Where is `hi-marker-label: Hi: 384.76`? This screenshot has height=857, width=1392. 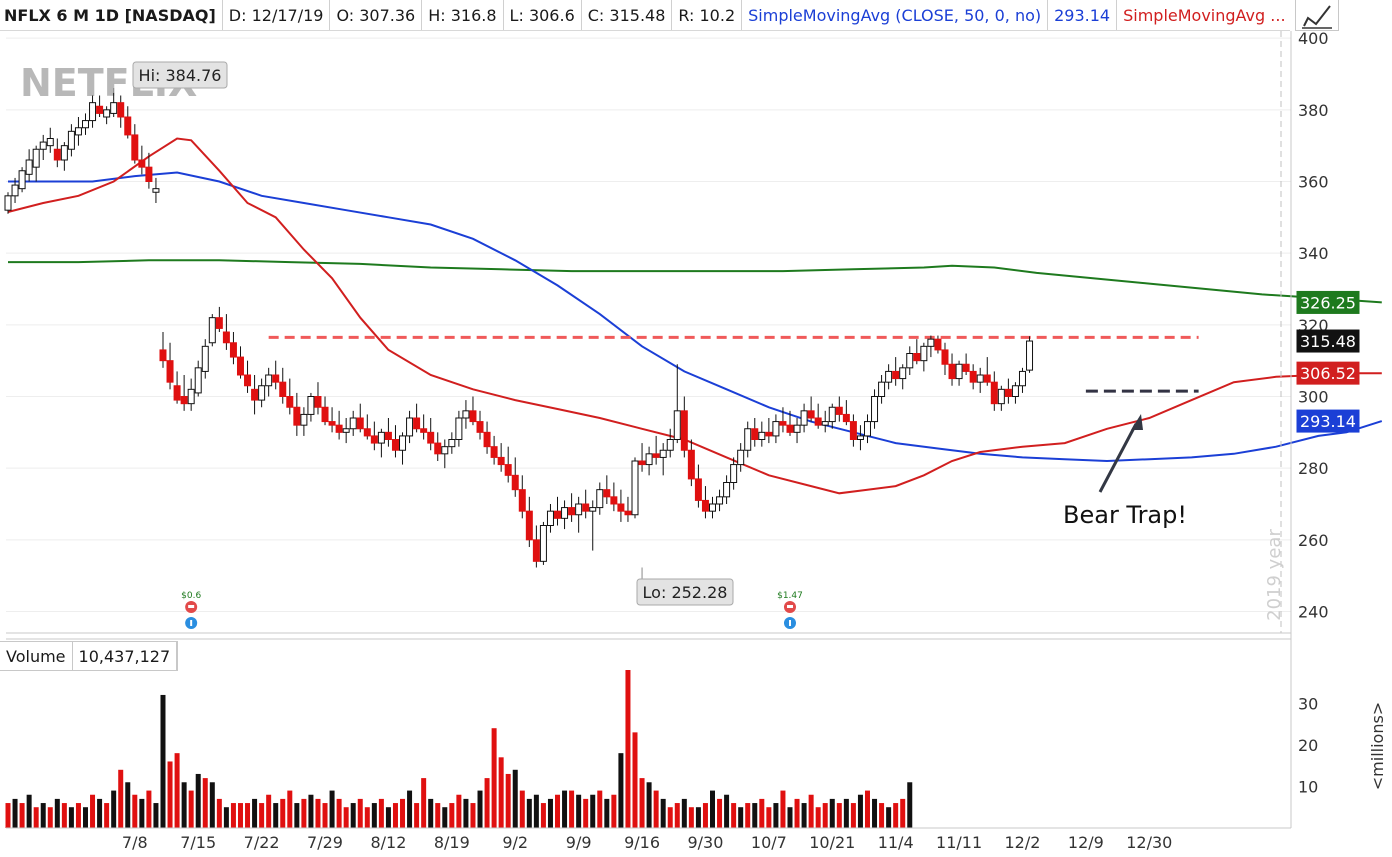
hi-marker-label: Hi: 384.76 is located at coordinates (180, 75).